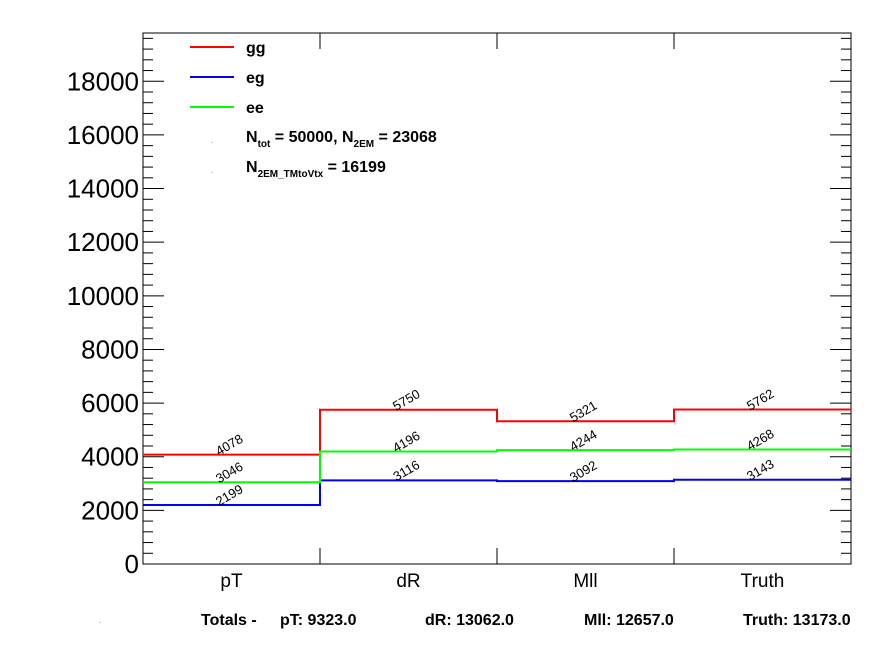 The height and width of the screenshot is (672, 896). Describe the element at coordinates (103, 242) in the screenshot. I see `y-tick-label: 12000` at that location.